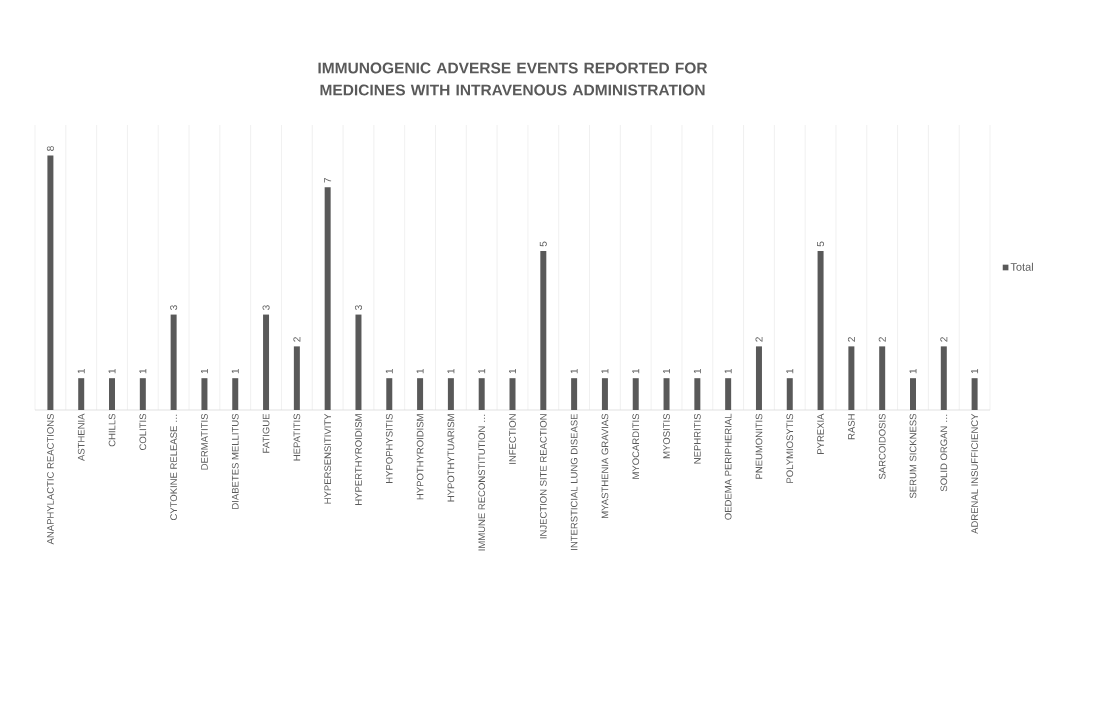 The image size is (1105, 722). What do you see at coordinates (513, 79) in the screenshot?
I see `chart-title: IMMUNOGENIC ADVERSE EVENTS REPORTED FOR MEDICINES WITH INTRAVENOUS ADMINISTRATION` at bounding box center [513, 79].